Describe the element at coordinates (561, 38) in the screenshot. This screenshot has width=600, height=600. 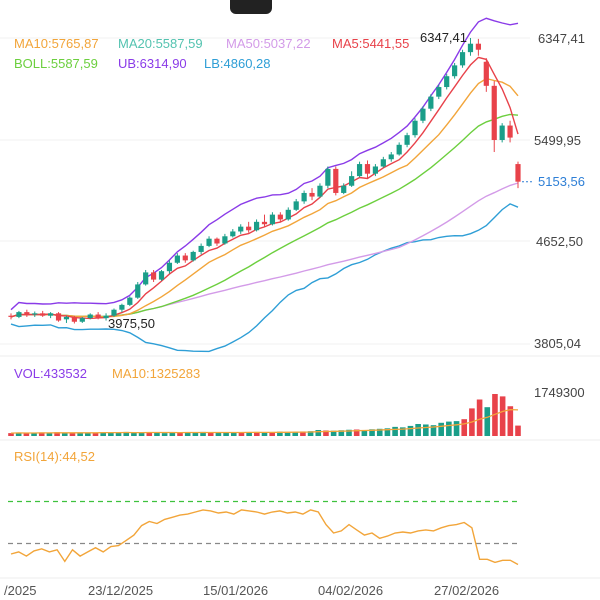
I see `price-axis-top: 6347,41` at that location.